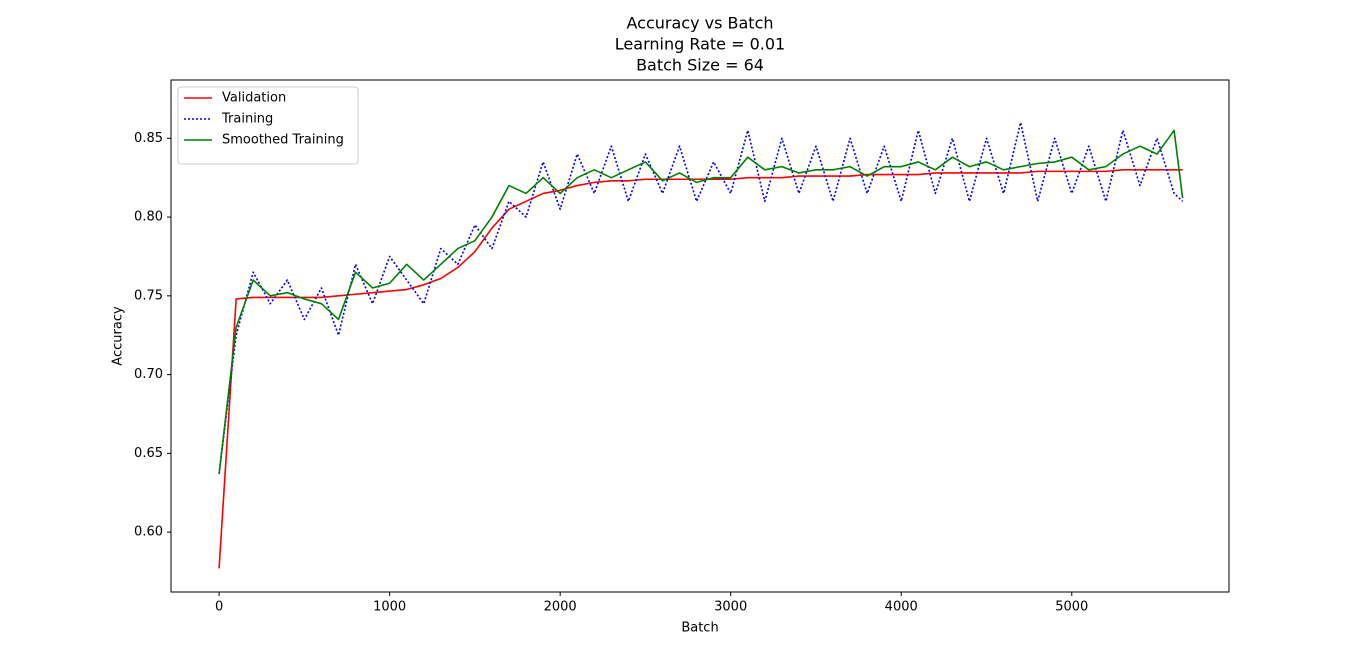  I want to click on x-axis-label: Batch, so click(699, 628).